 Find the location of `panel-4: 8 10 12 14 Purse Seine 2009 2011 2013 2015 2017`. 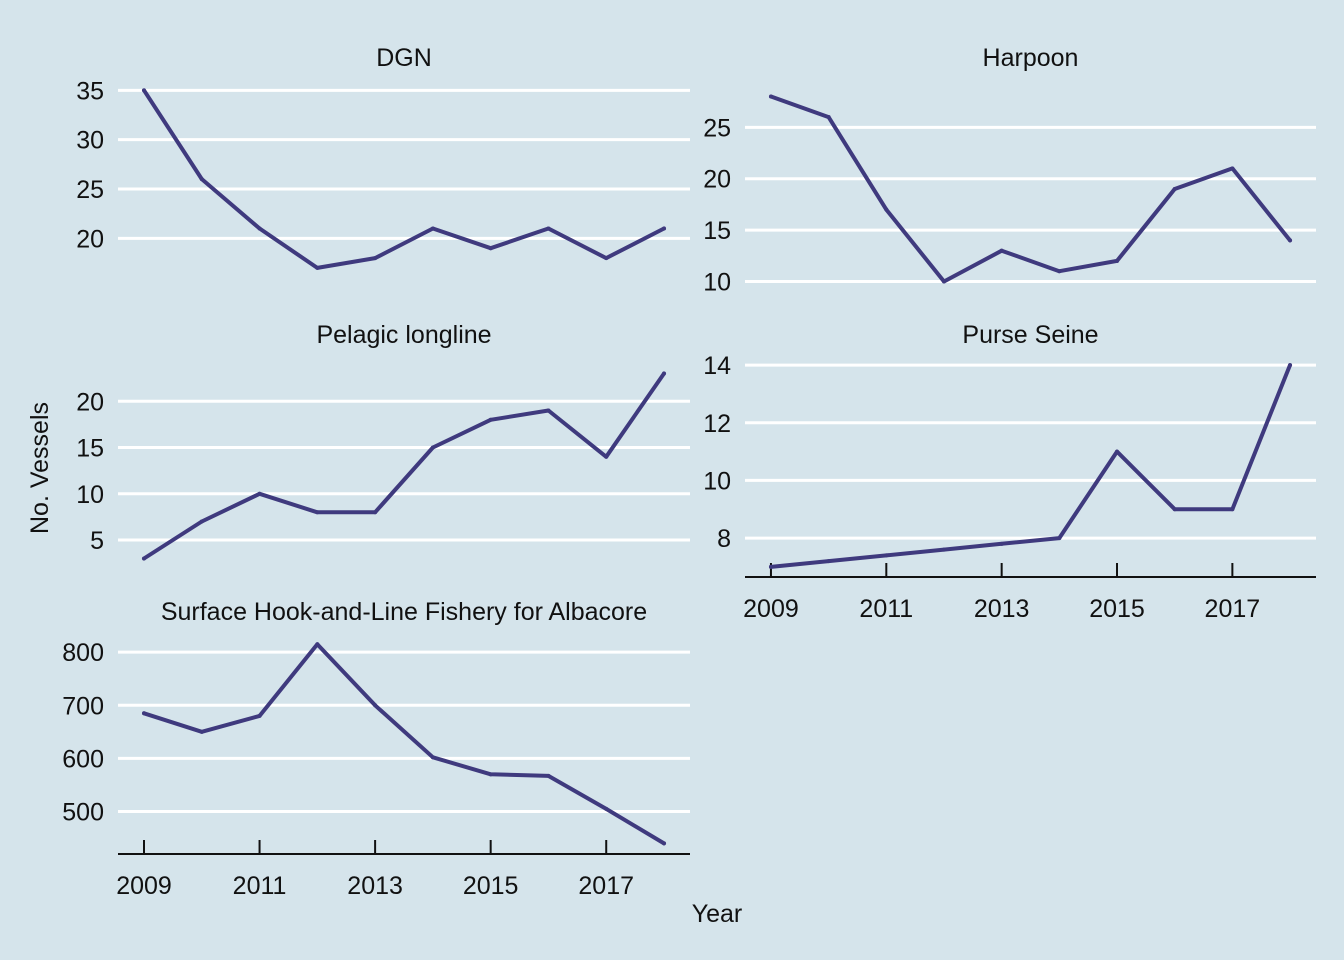

panel-4: 8 10 12 14 Purse Seine 2009 2011 2013 2015 2017 is located at coordinates (1009, 472).